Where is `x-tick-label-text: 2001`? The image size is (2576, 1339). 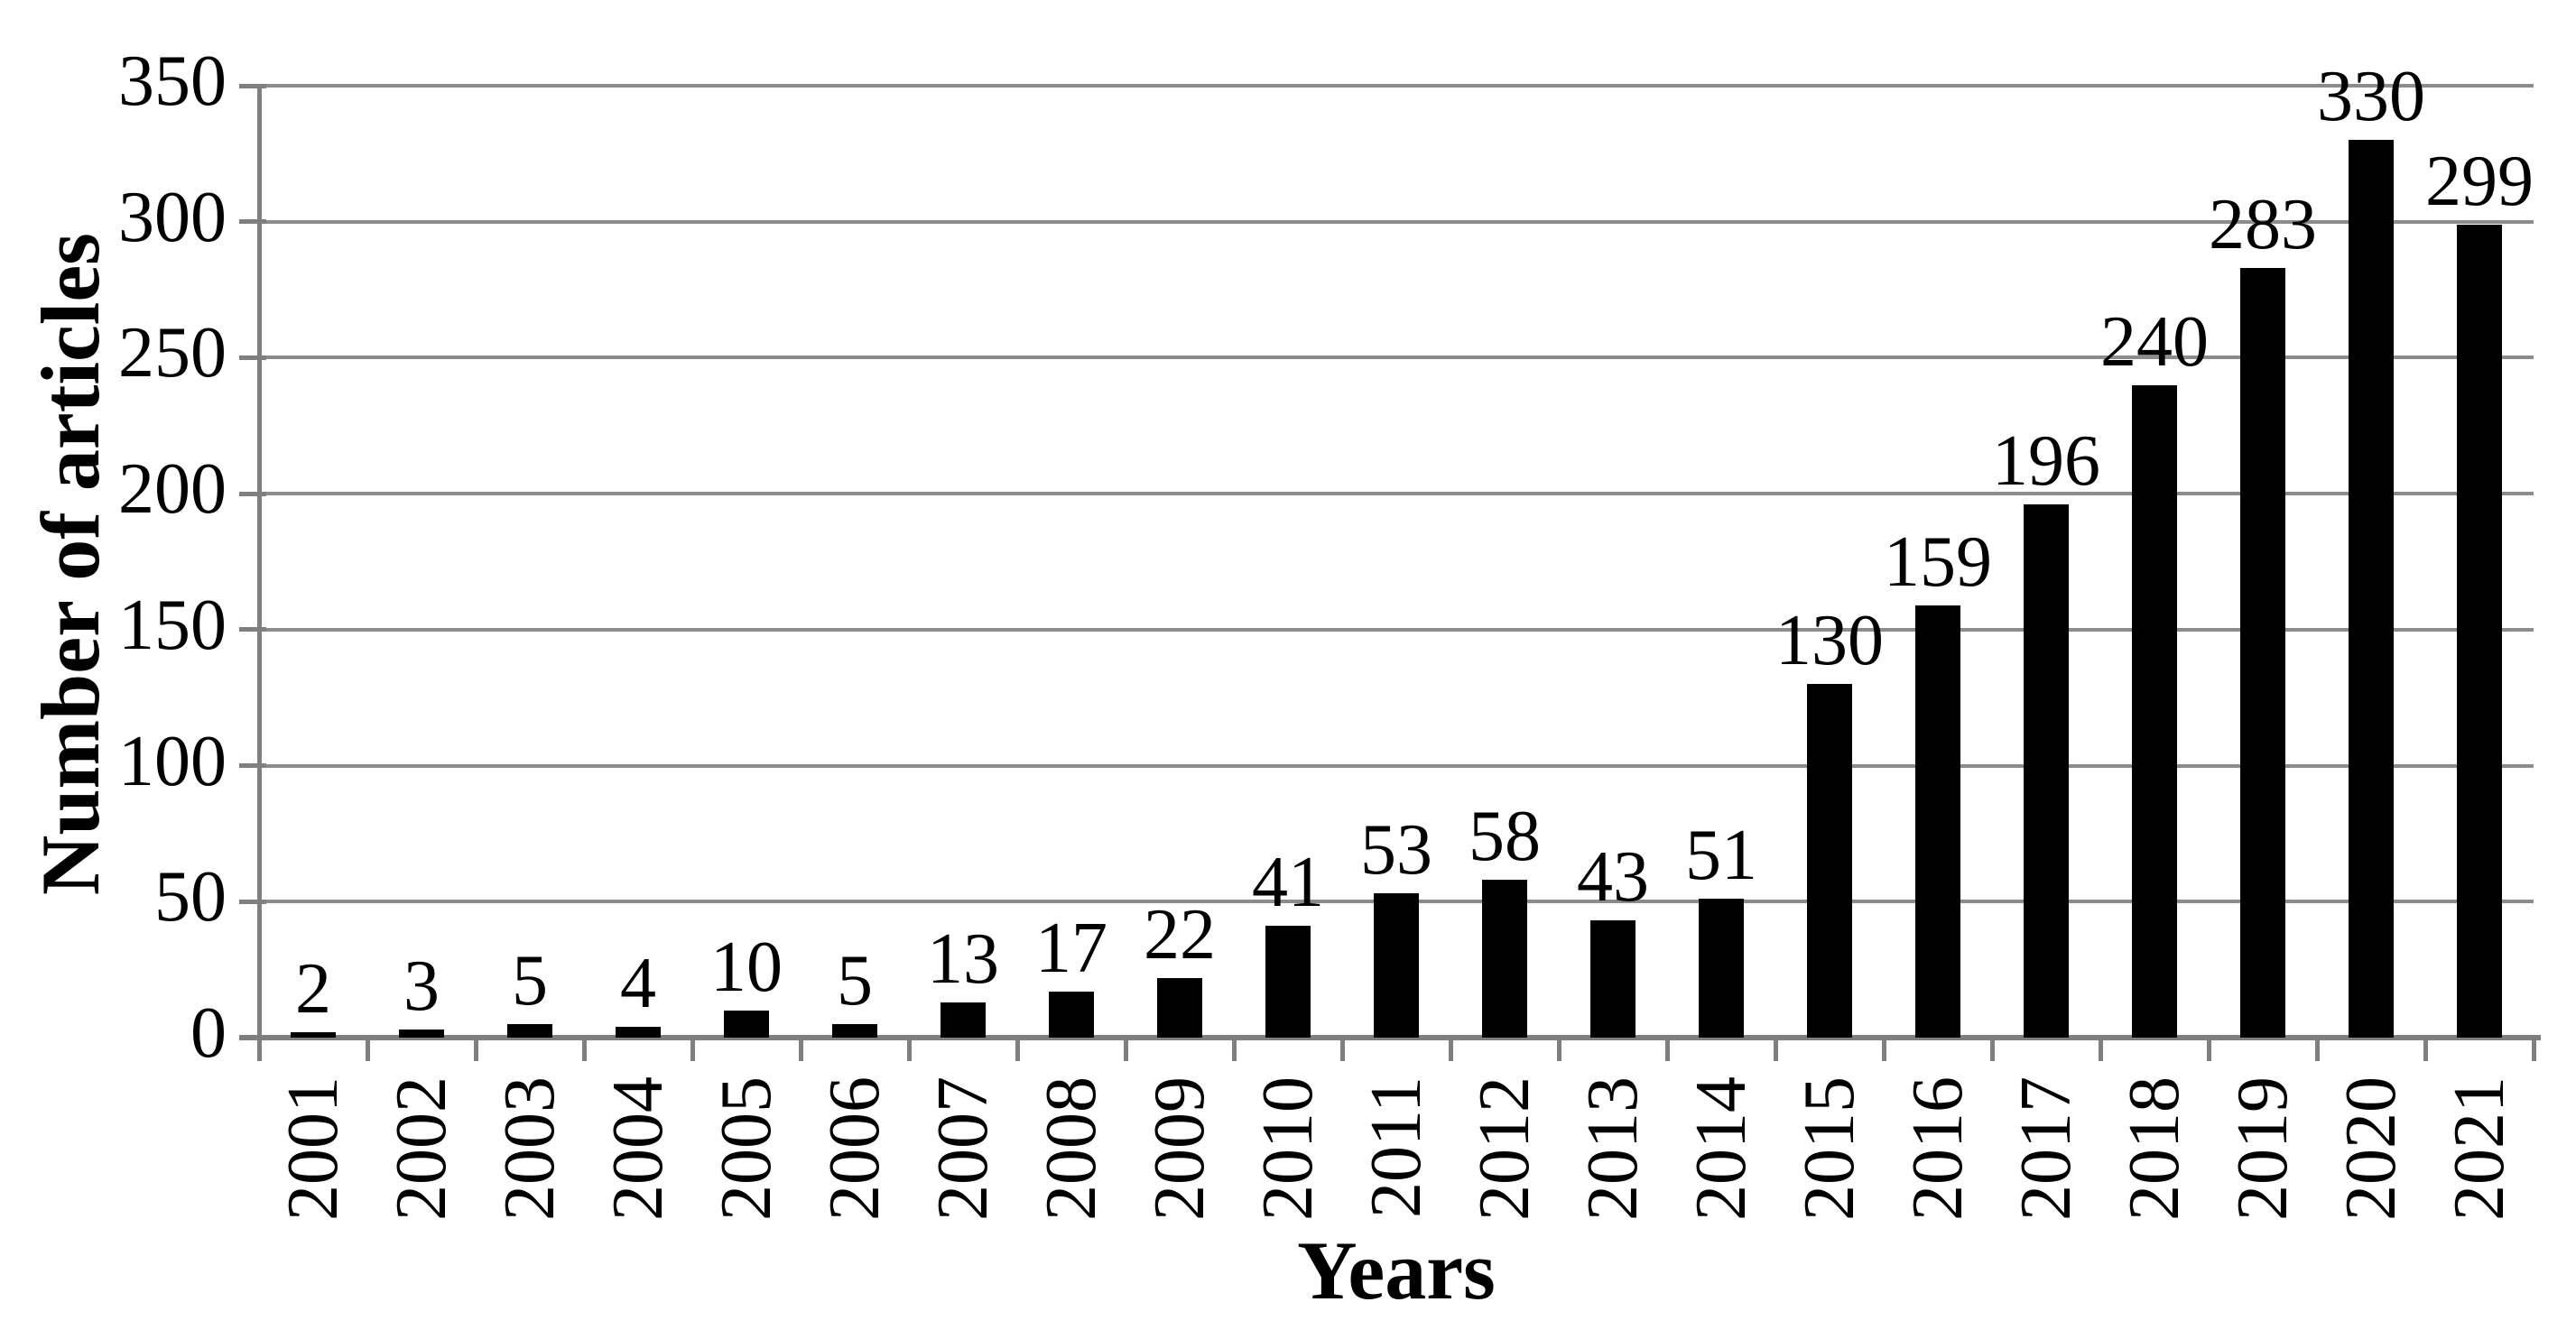 x-tick-label-text: 2001 is located at coordinates (313, 1148).